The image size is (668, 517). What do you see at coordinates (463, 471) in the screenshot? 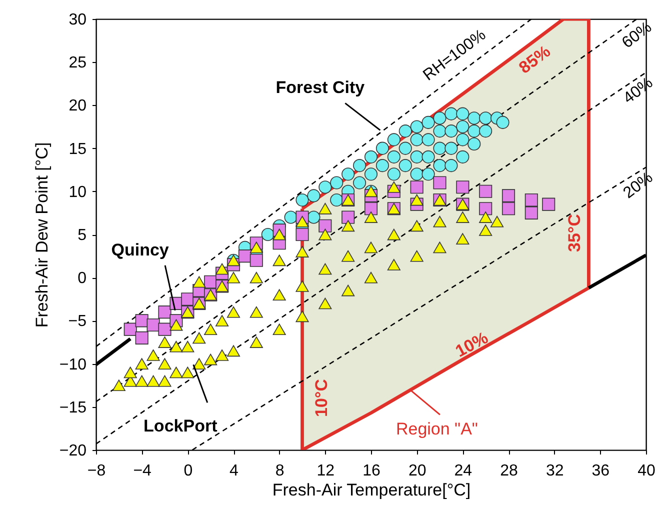
I see `x-tick-label: 24` at bounding box center [463, 471].